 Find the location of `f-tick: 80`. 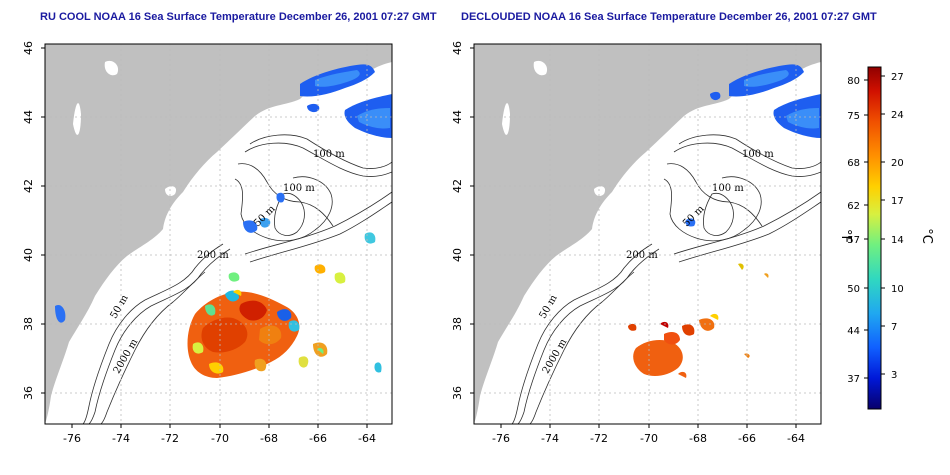

f-tick: 80 is located at coordinates (853, 81).